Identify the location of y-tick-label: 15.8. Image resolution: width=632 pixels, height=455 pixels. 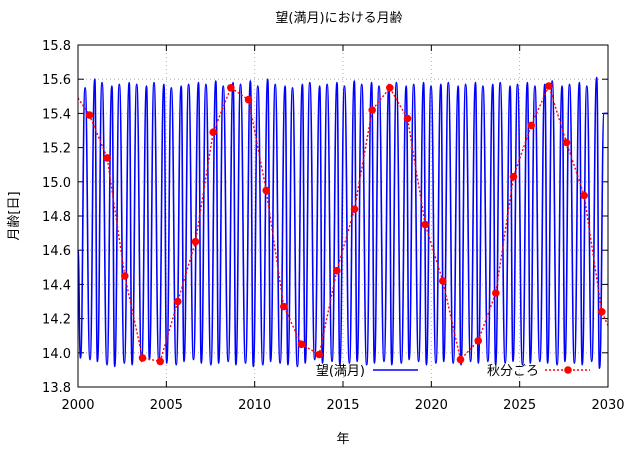
(56, 46).